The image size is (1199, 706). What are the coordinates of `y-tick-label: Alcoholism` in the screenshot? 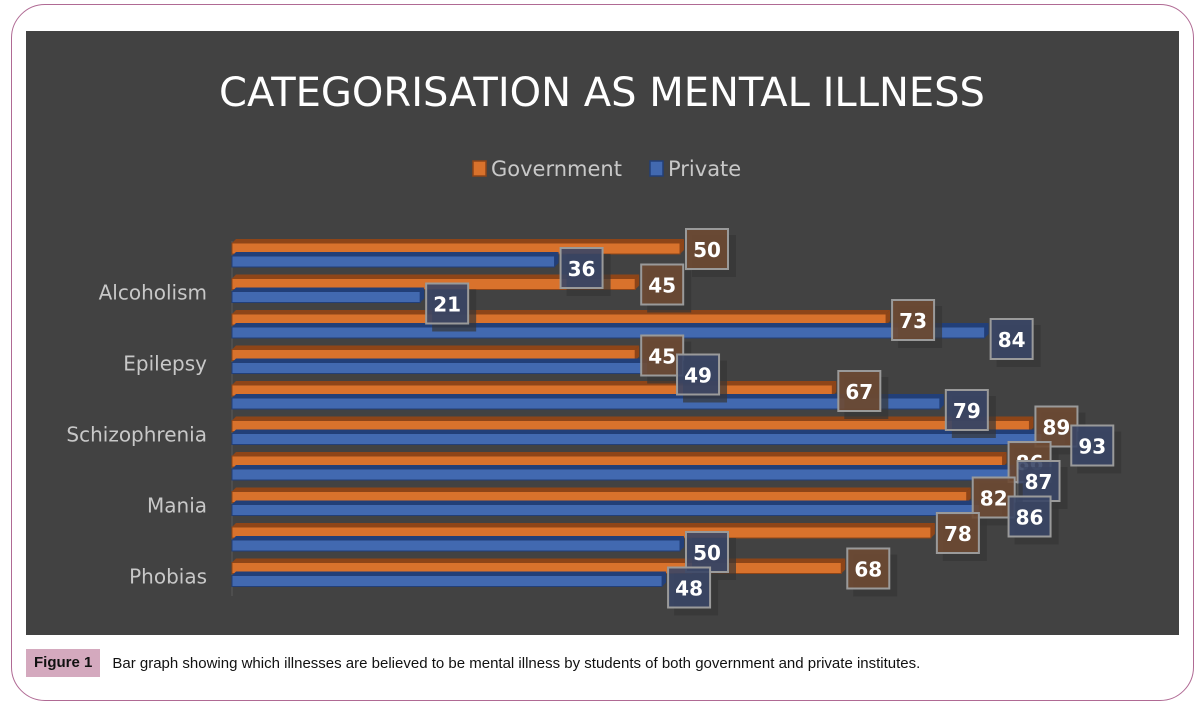 It's located at (153, 292).